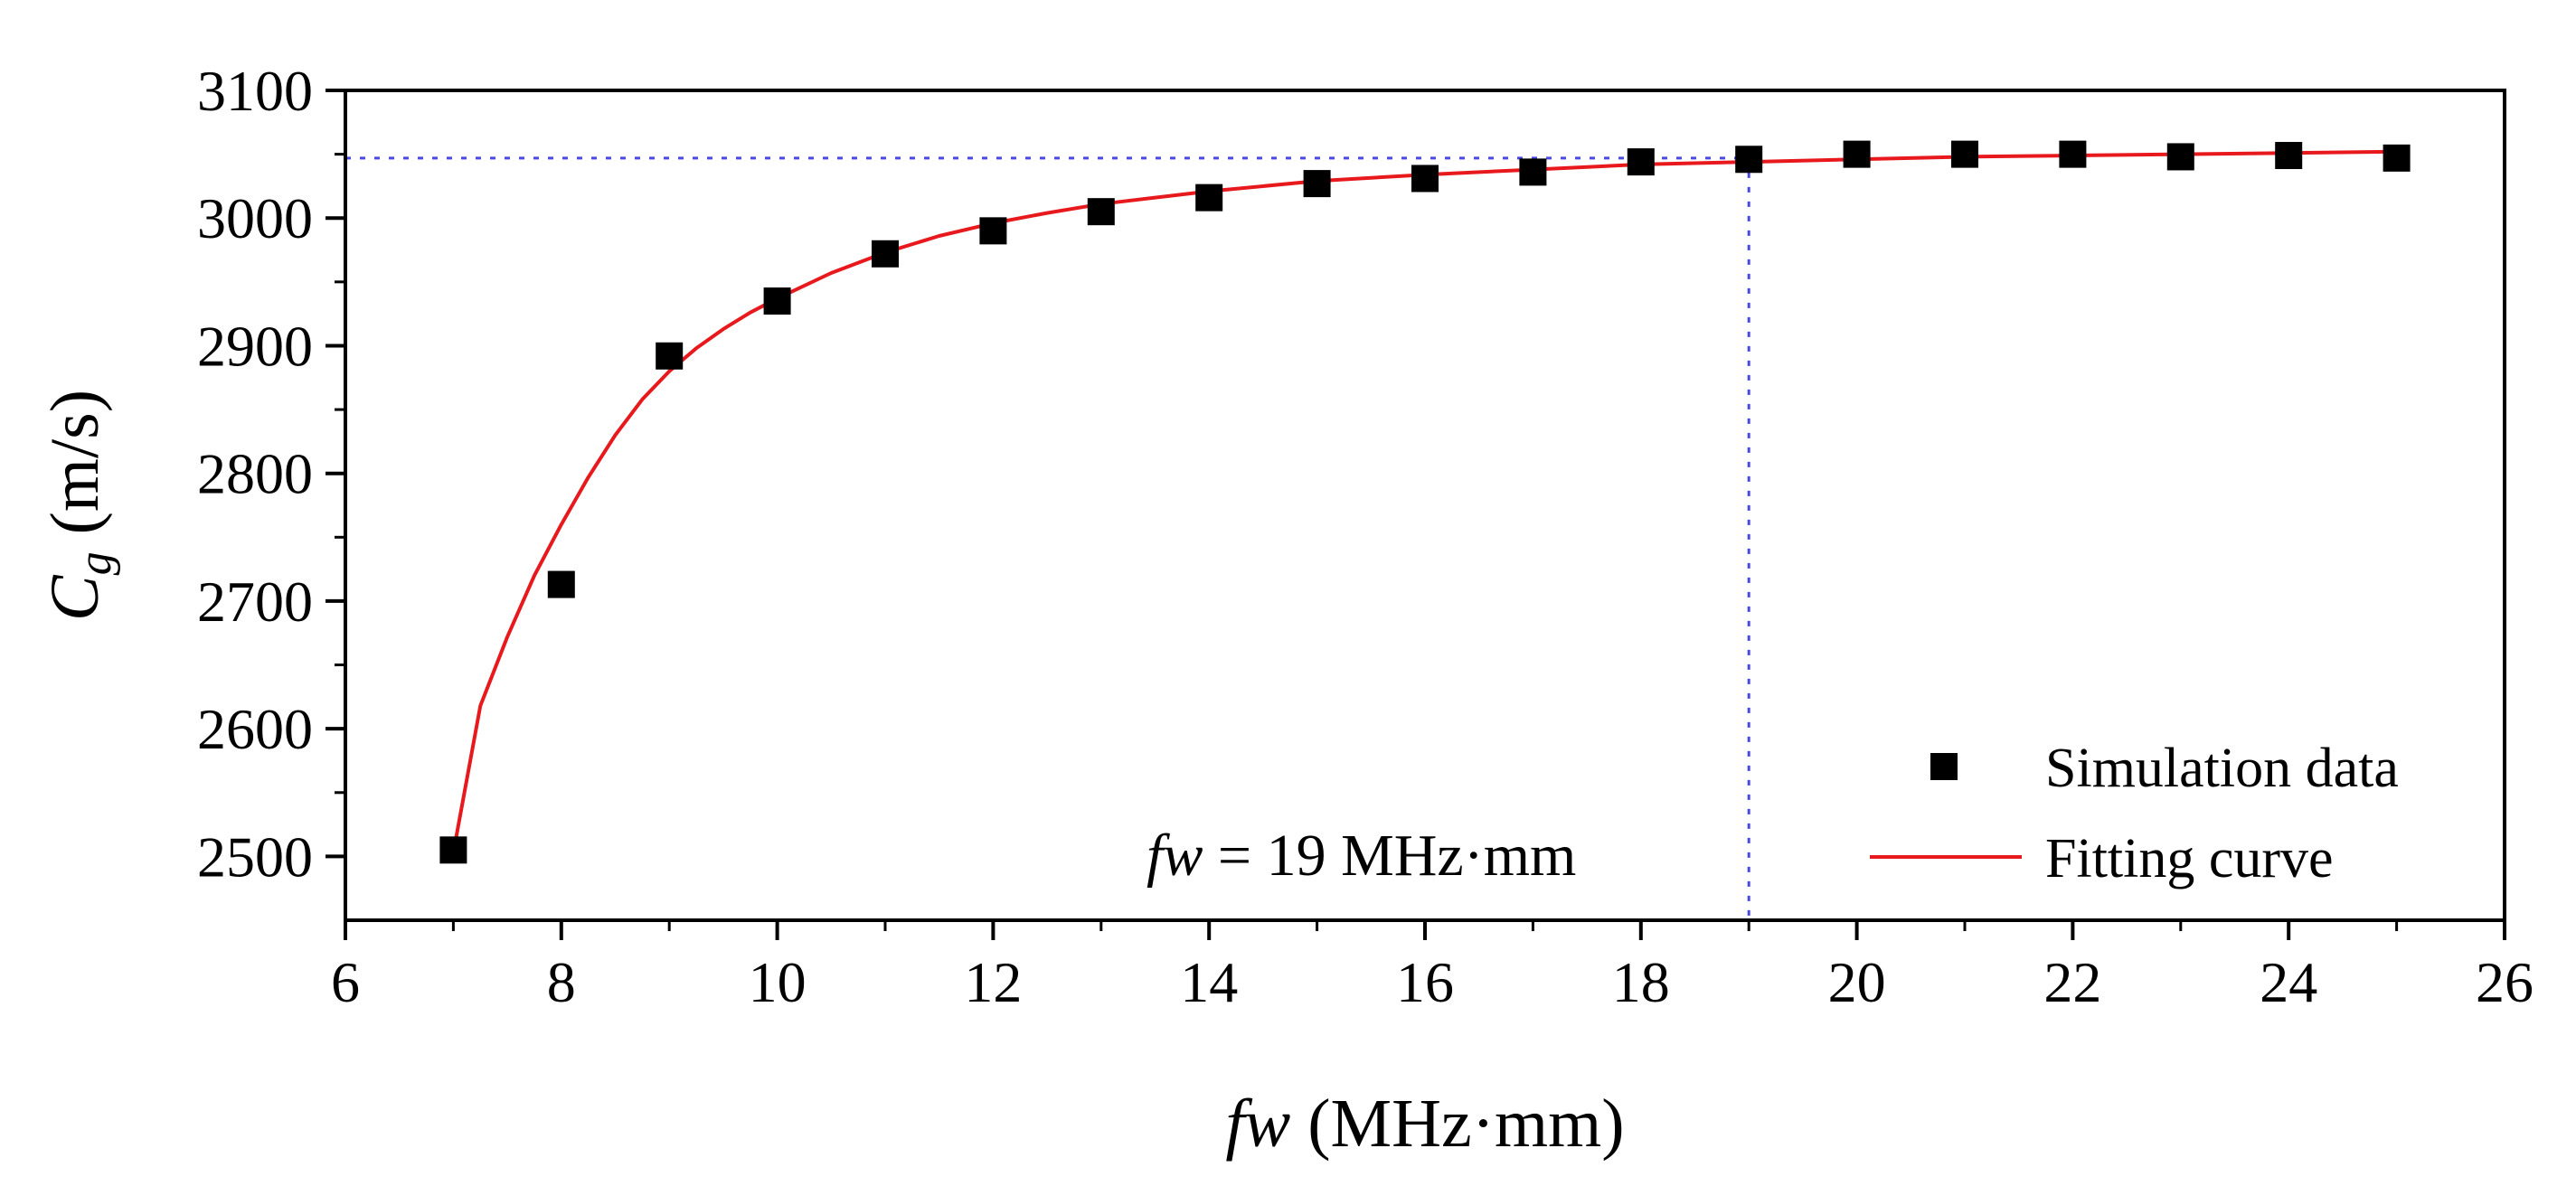  What do you see at coordinates (255, 601) in the screenshot?
I see `y-tick-label-2700: 2700` at bounding box center [255, 601].